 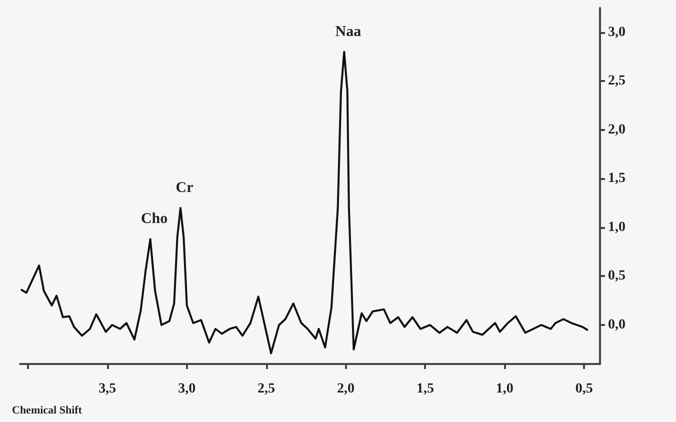 What do you see at coordinates (617, 81) in the screenshot?
I see `y-tick-label: 2,5` at bounding box center [617, 81].